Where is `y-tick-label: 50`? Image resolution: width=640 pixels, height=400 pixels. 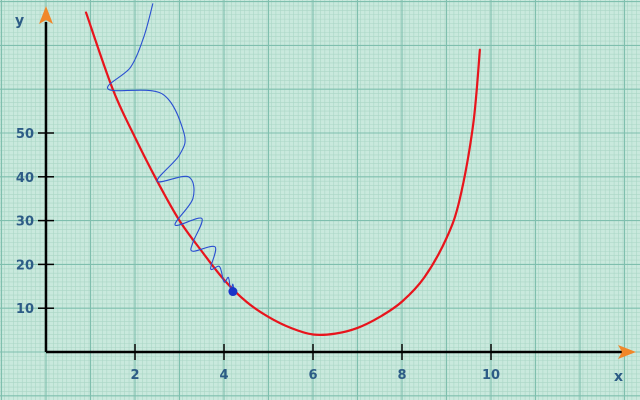
y-tick-label: 50 is located at coordinates (25, 134).